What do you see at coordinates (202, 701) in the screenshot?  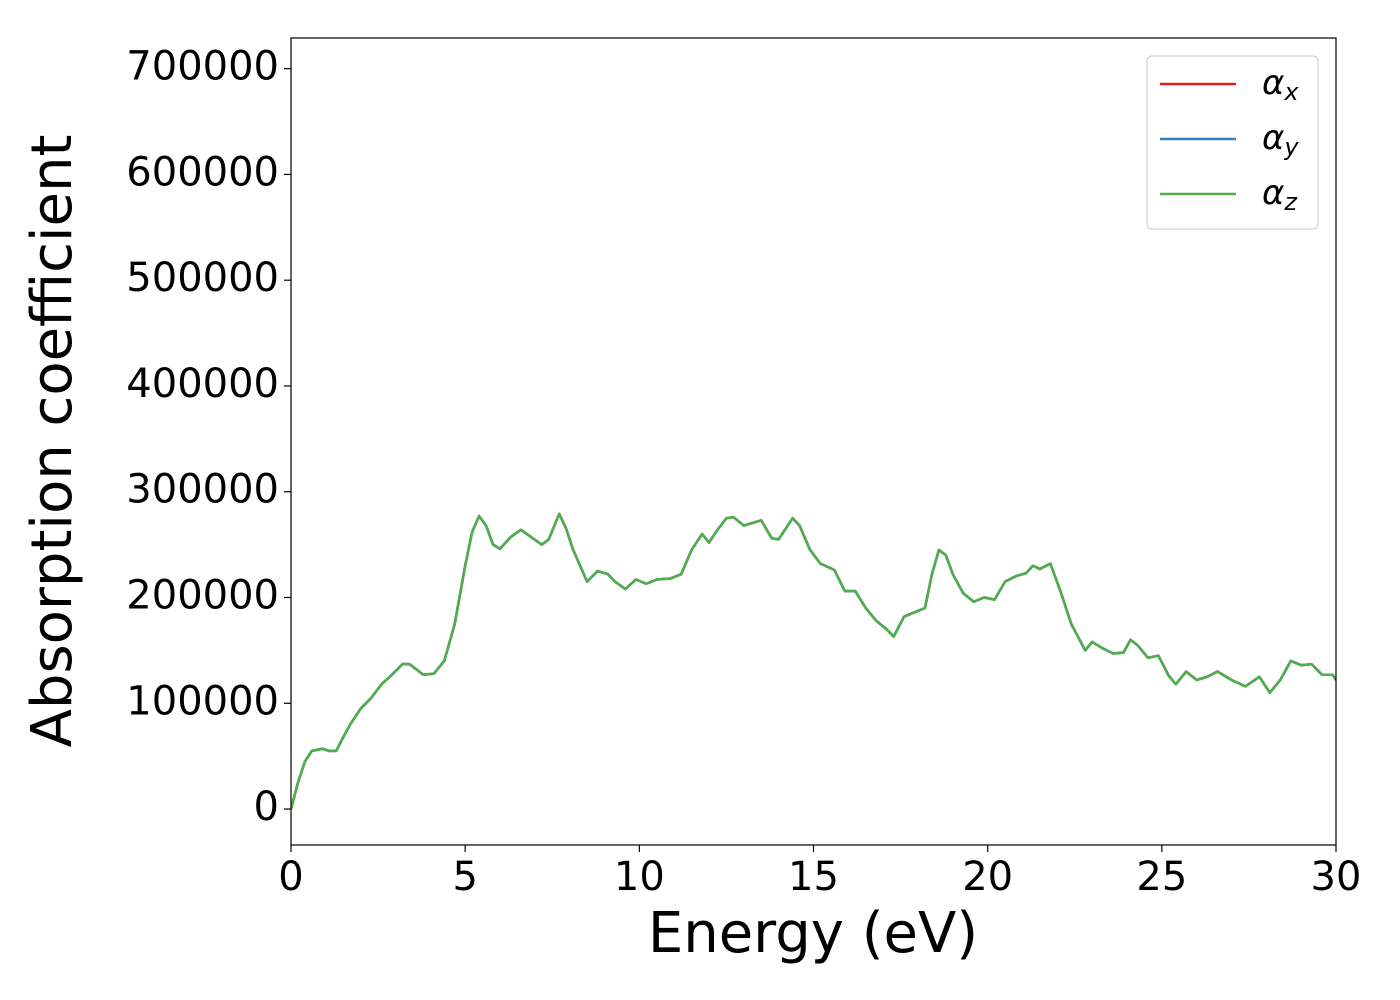 I see `y-tick-label: 100000` at bounding box center [202, 701].